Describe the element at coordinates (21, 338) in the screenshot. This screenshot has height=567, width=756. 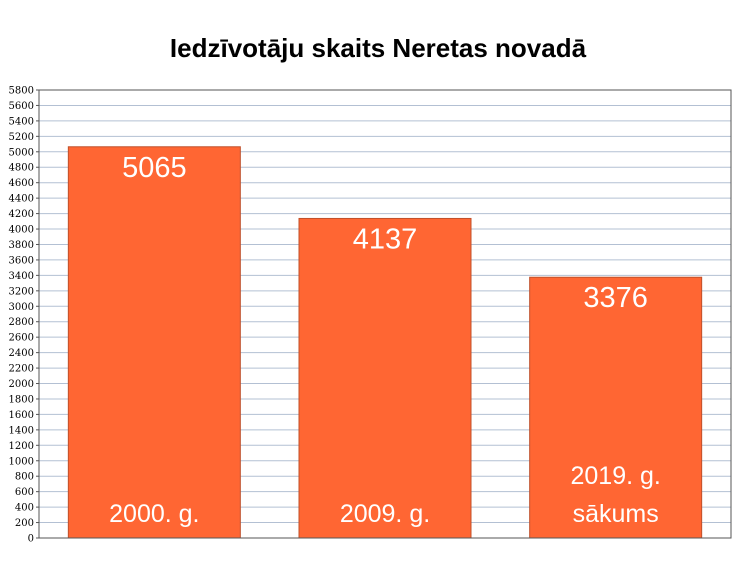
I see `y-tick-label: 2600` at that location.